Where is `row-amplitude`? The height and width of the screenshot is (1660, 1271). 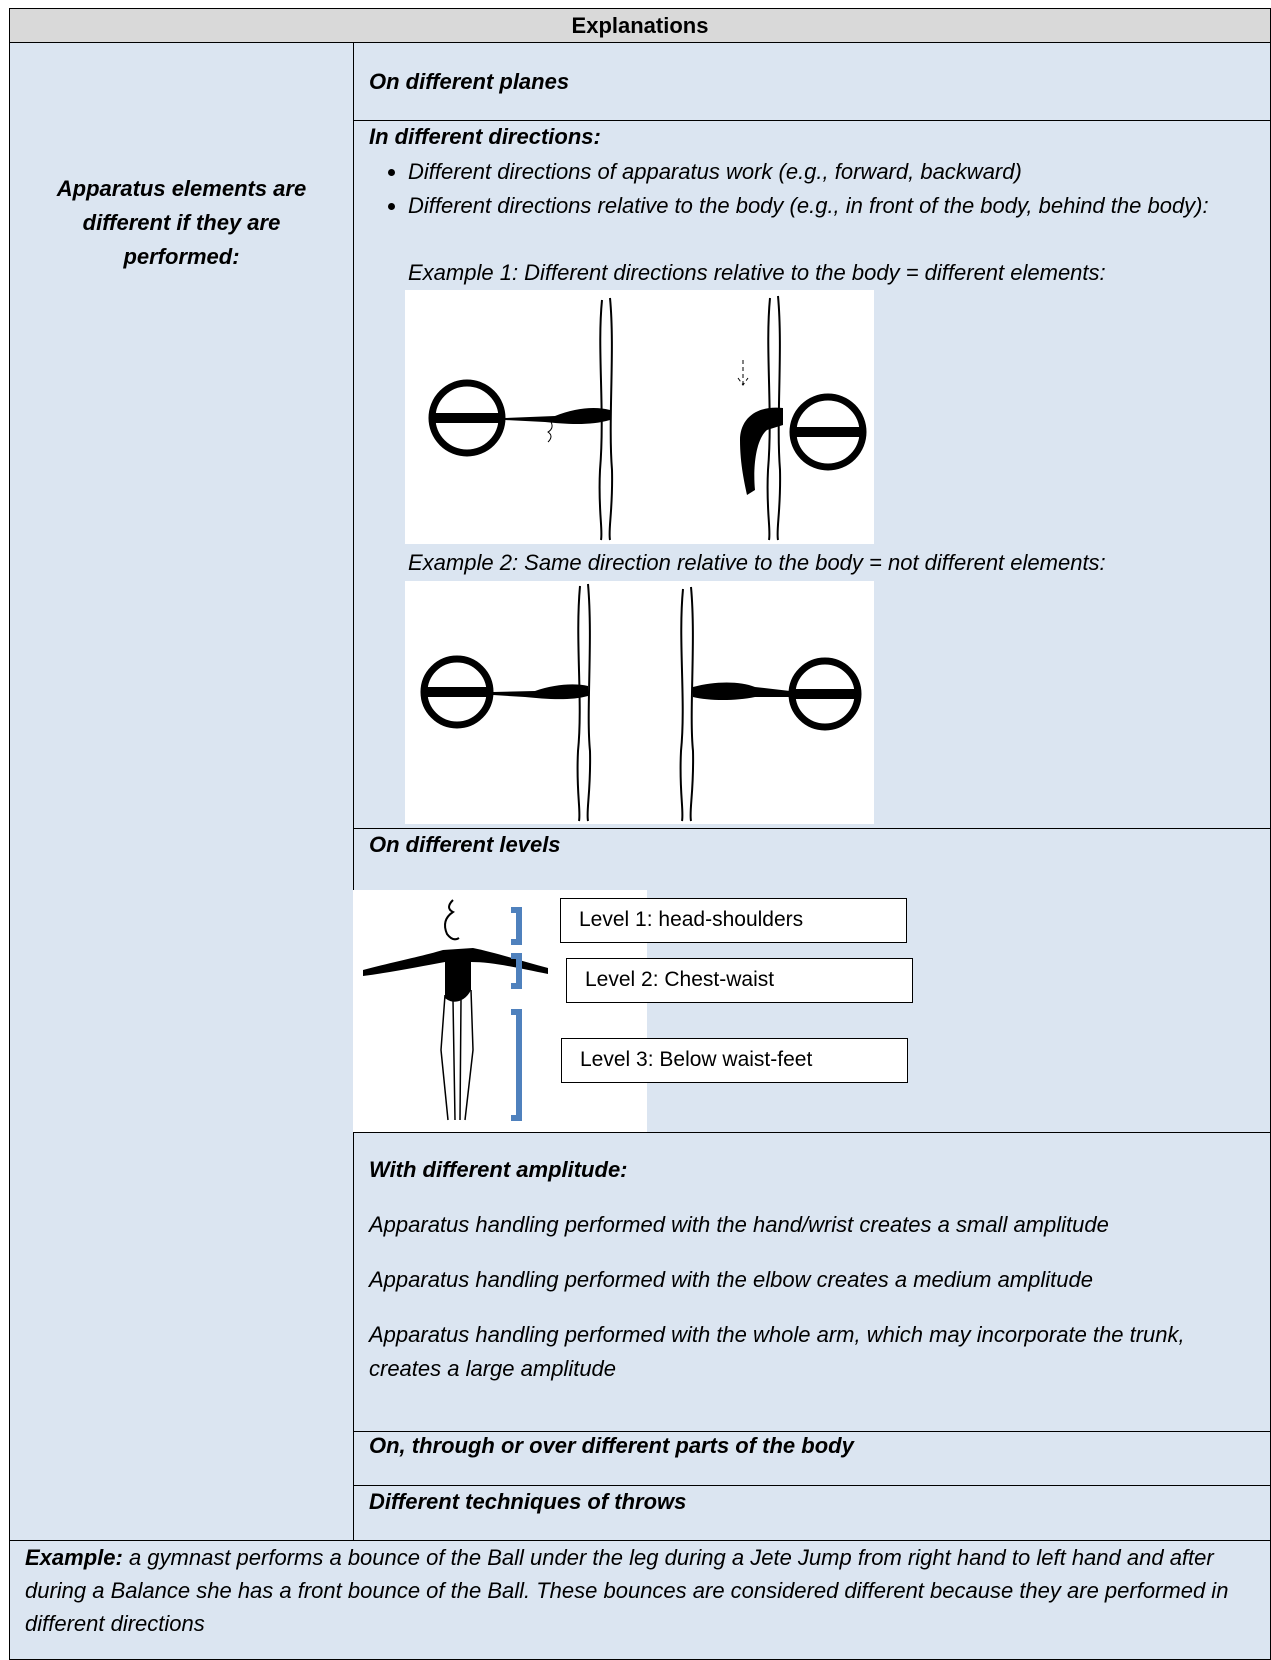 row-amplitude is located at coordinates (812, 1282).